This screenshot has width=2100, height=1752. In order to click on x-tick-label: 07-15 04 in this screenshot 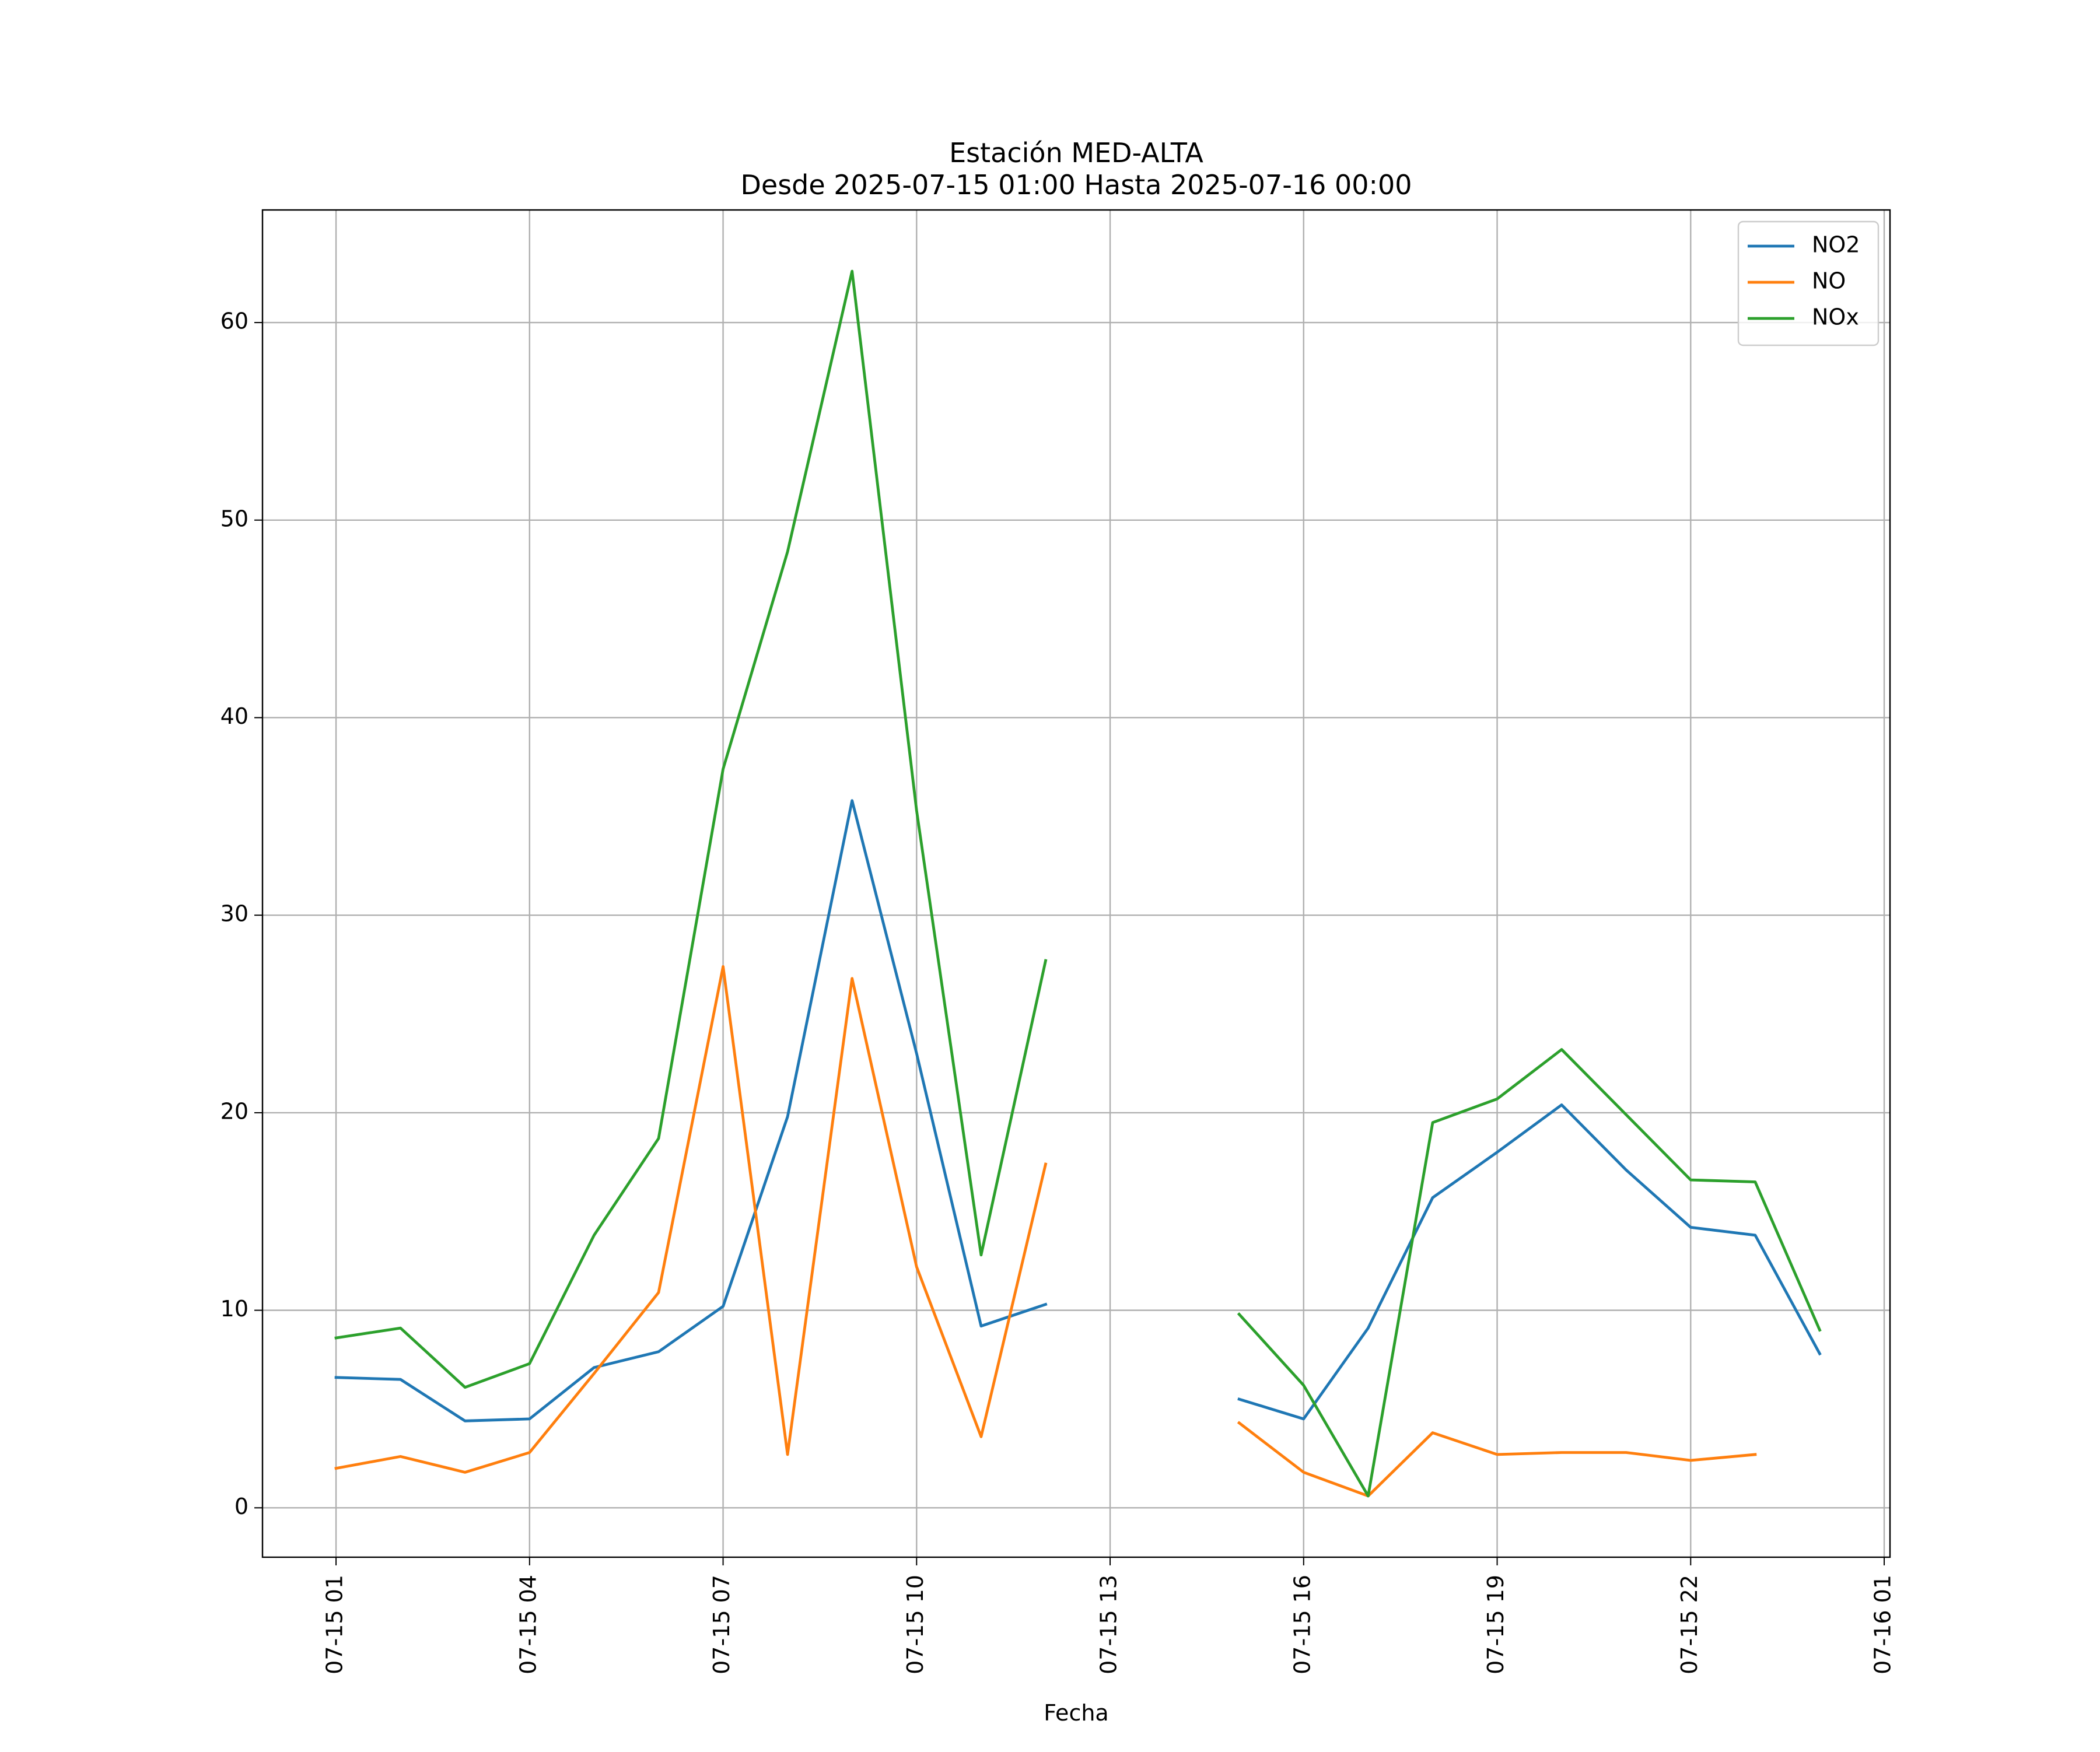, I will do `click(528, 1625)`.